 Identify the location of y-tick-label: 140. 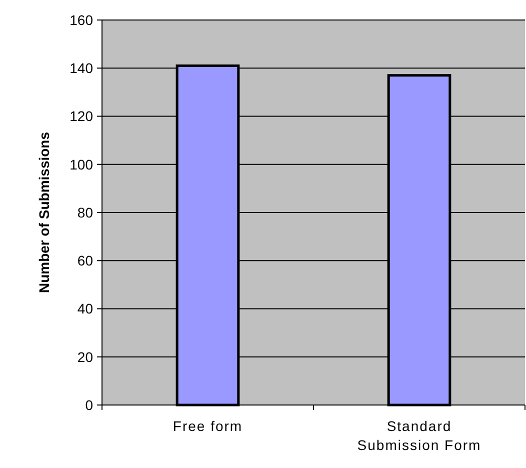
(82, 68).